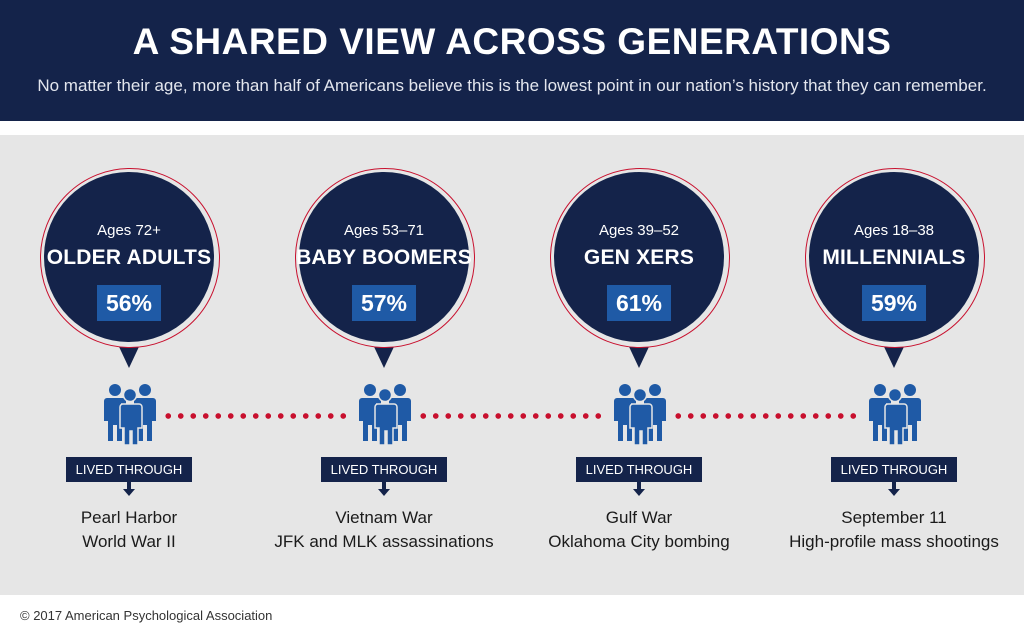  What do you see at coordinates (639, 303) in the screenshot?
I see `percent-badge: 61%` at bounding box center [639, 303].